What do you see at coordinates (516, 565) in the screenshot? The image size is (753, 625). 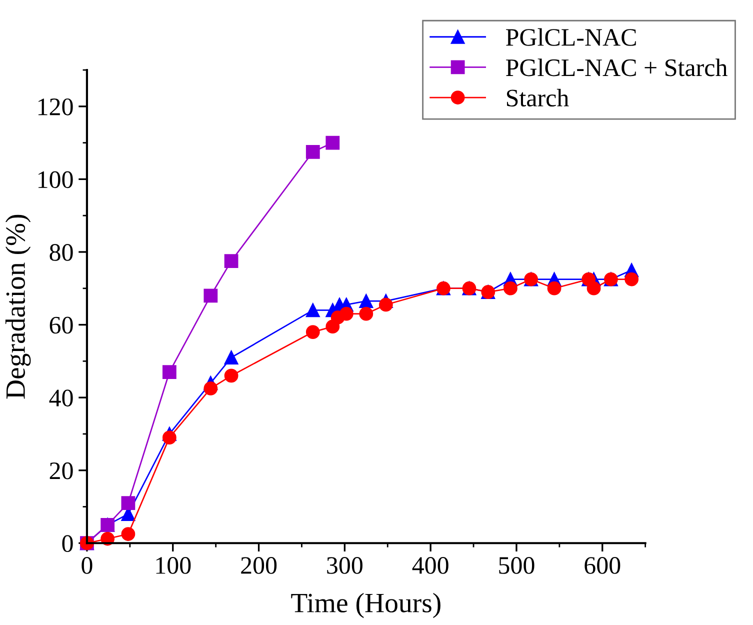 I see `x-tick-label: 500` at bounding box center [516, 565].